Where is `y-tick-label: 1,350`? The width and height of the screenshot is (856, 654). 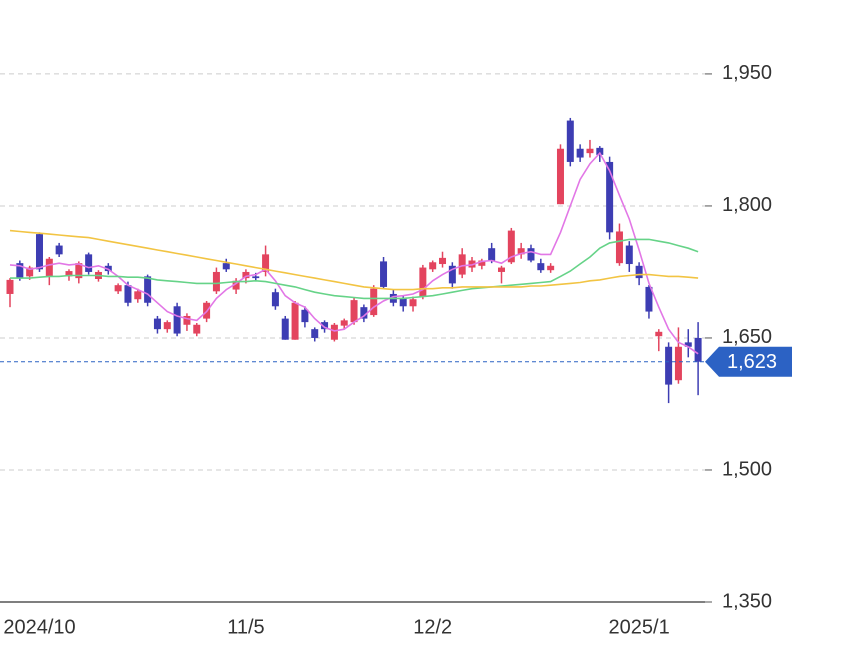
y-tick-label: 1,350 is located at coordinates (747, 601).